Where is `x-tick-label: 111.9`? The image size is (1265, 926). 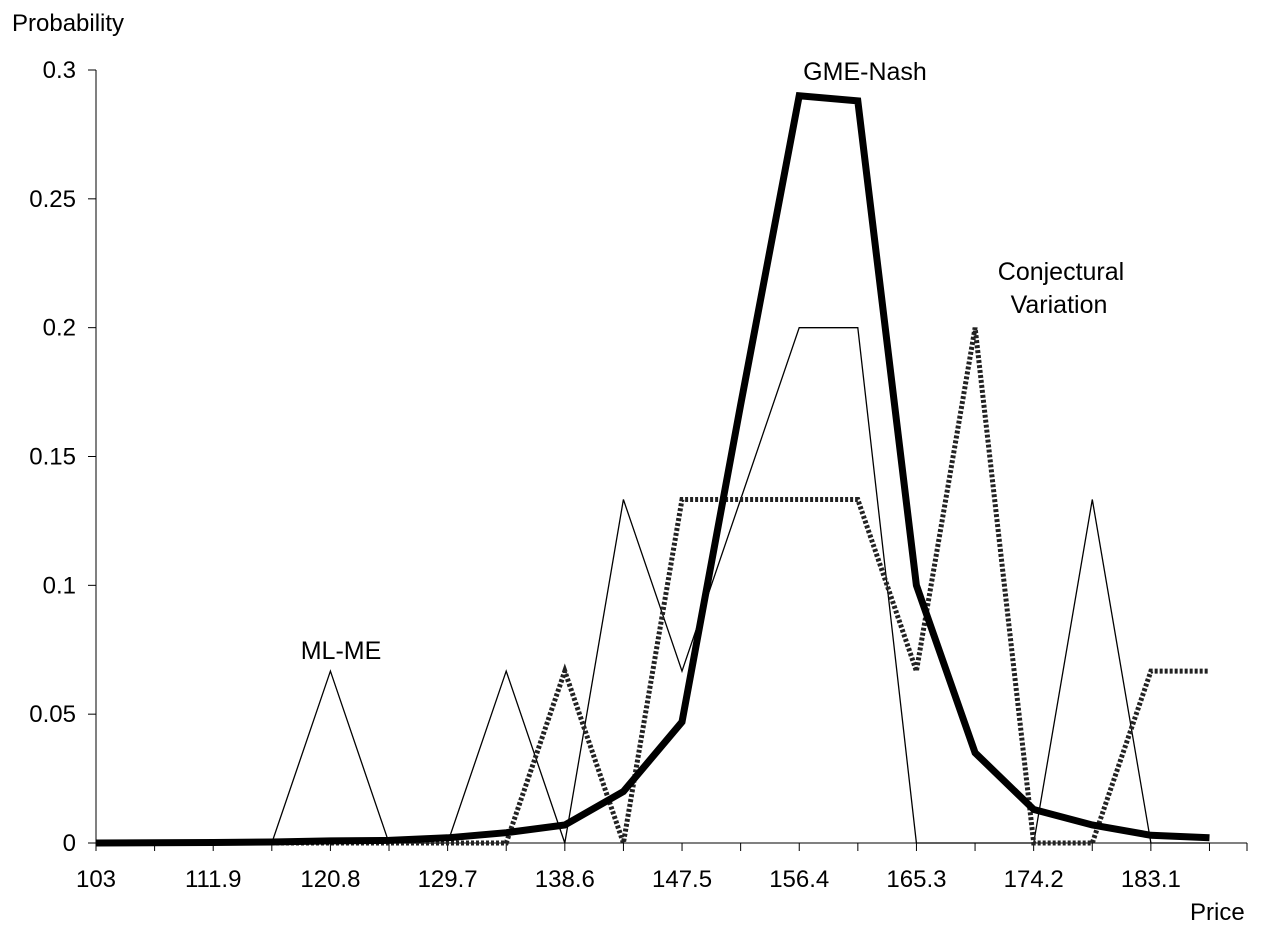
x-tick-label: 111.9 is located at coordinates (213, 879).